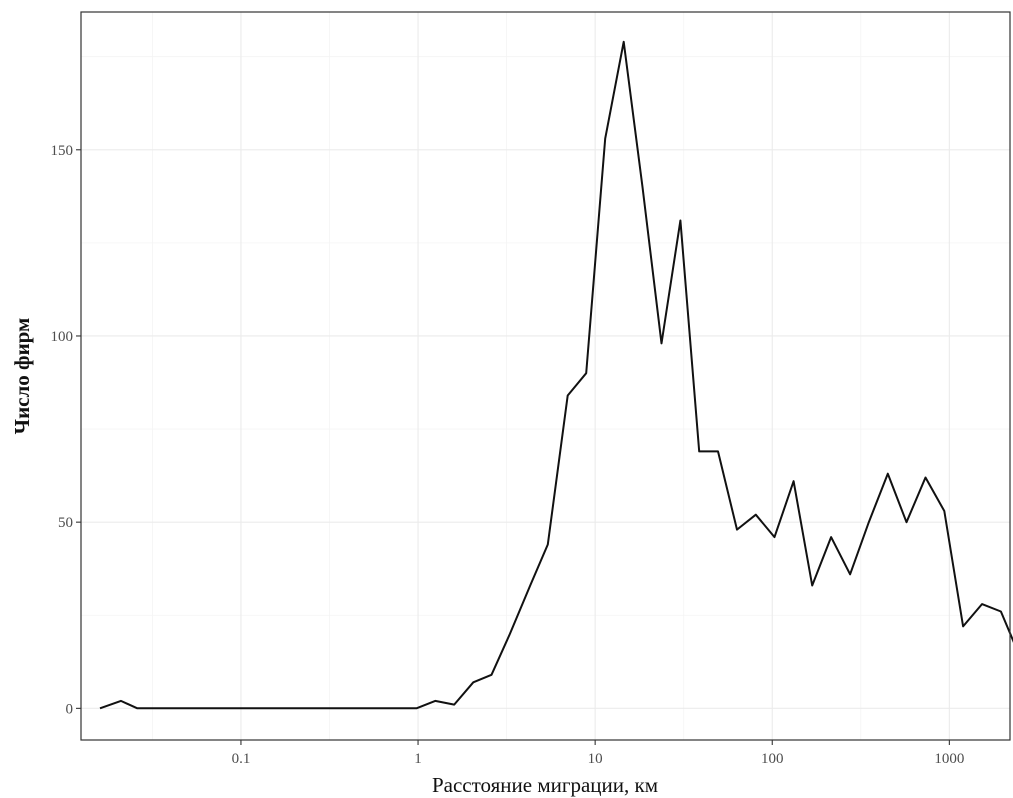  Describe the element at coordinates (65, 523) in the screenshot. I see `y-tick-label: 50` at that location.